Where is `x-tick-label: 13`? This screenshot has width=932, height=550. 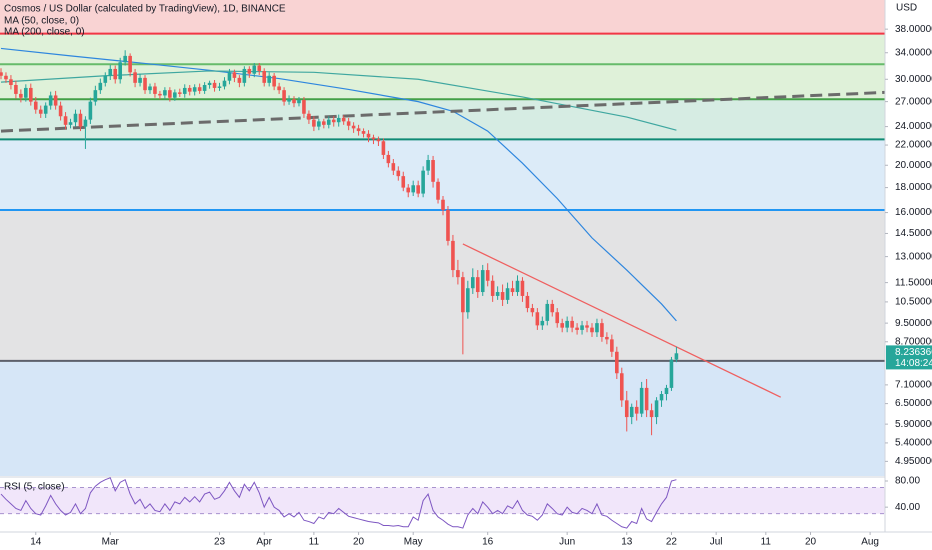 x-tick-label: 13 is located at coordinates (627, 542).